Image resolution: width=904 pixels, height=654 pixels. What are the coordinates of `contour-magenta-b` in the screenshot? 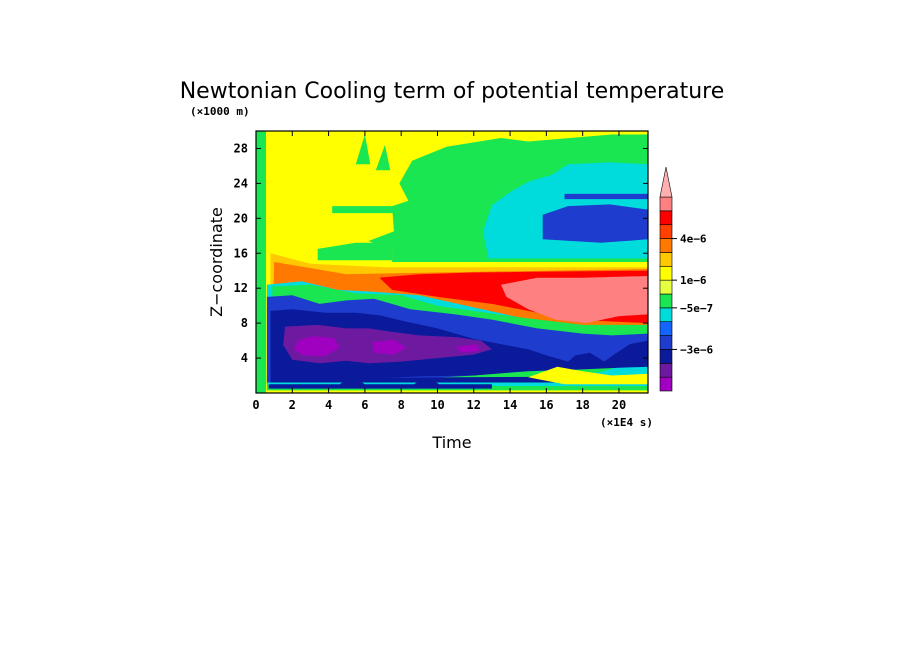 It's located at (389, 347).